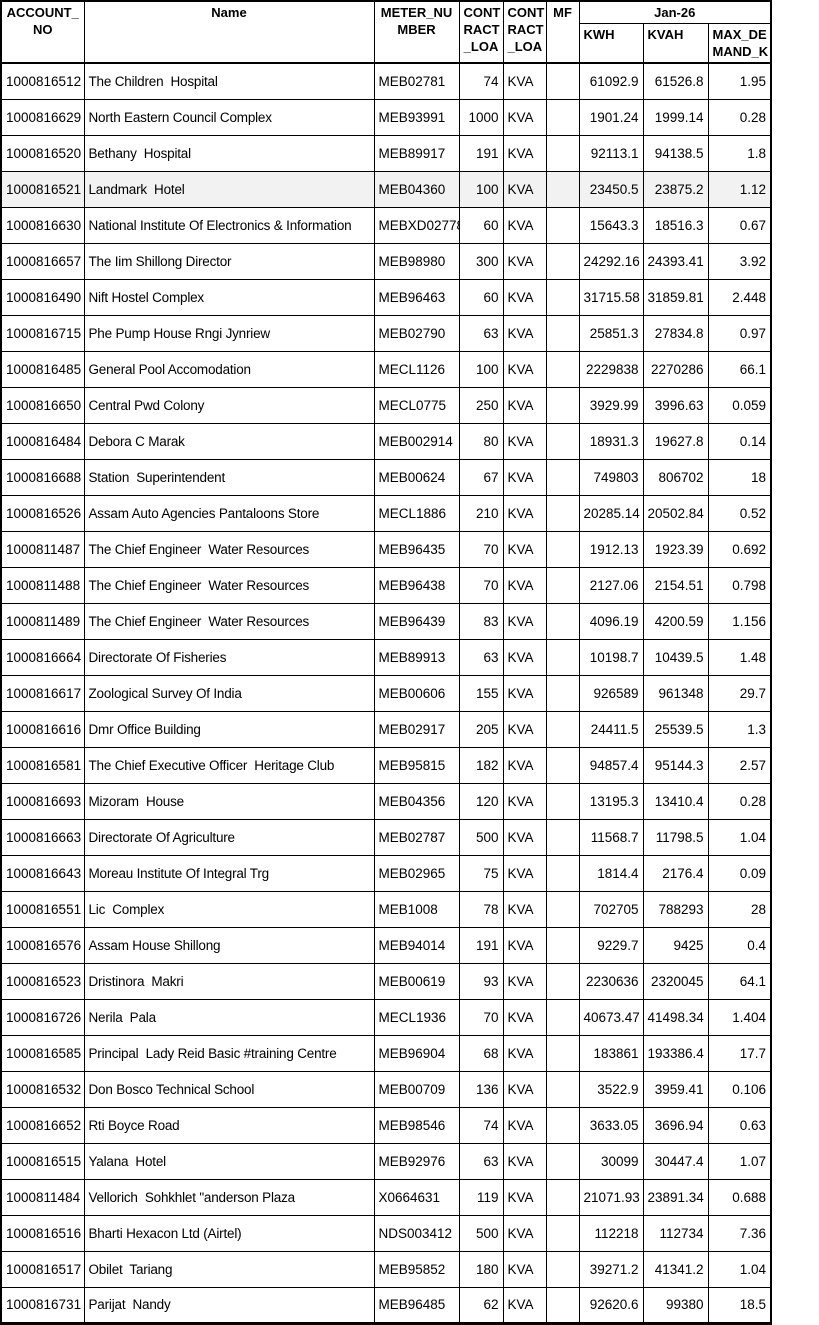 The width and height of the screenshot is (819, 1325). I want to click on cell-contract-load: 62, so click(481, 1305).